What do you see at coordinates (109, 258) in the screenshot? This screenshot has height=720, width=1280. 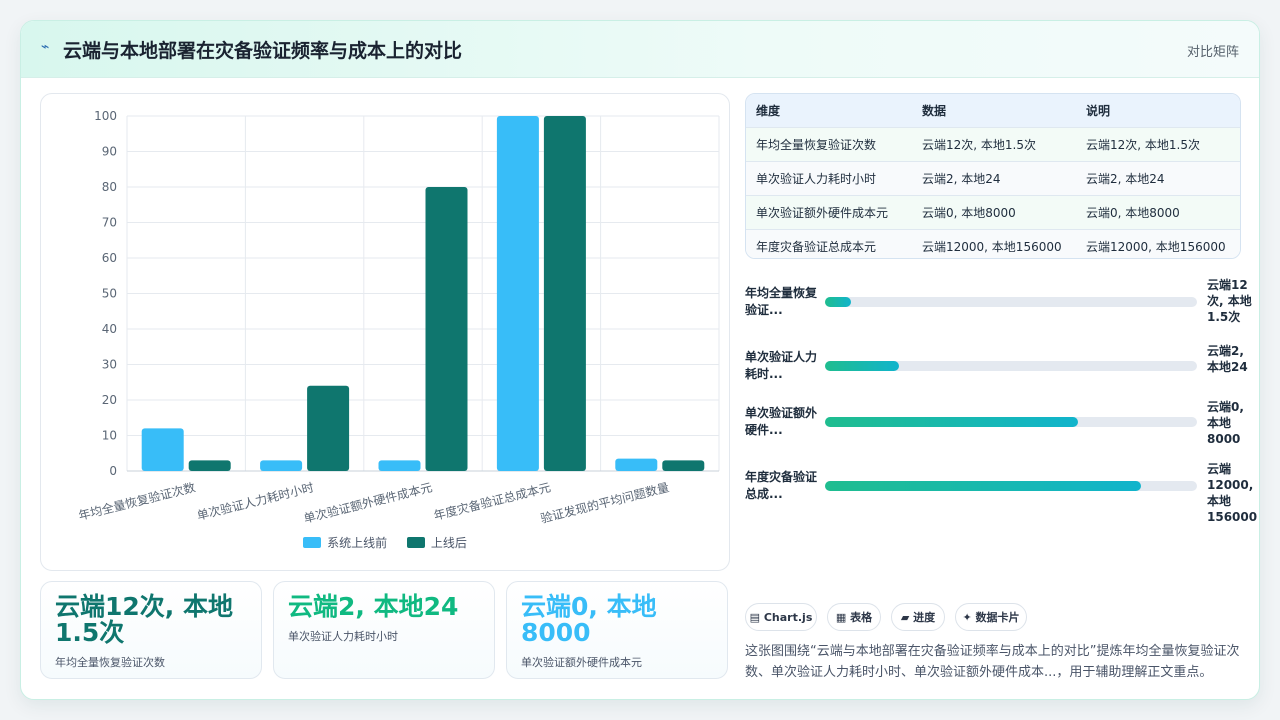 I see `y-tick-label: 60` at bounding box center [109, 258].